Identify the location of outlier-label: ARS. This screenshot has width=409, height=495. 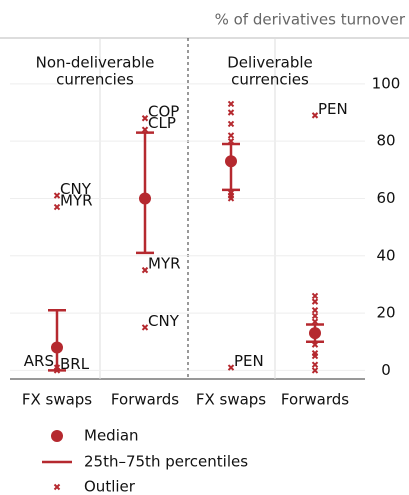
(39, 361).